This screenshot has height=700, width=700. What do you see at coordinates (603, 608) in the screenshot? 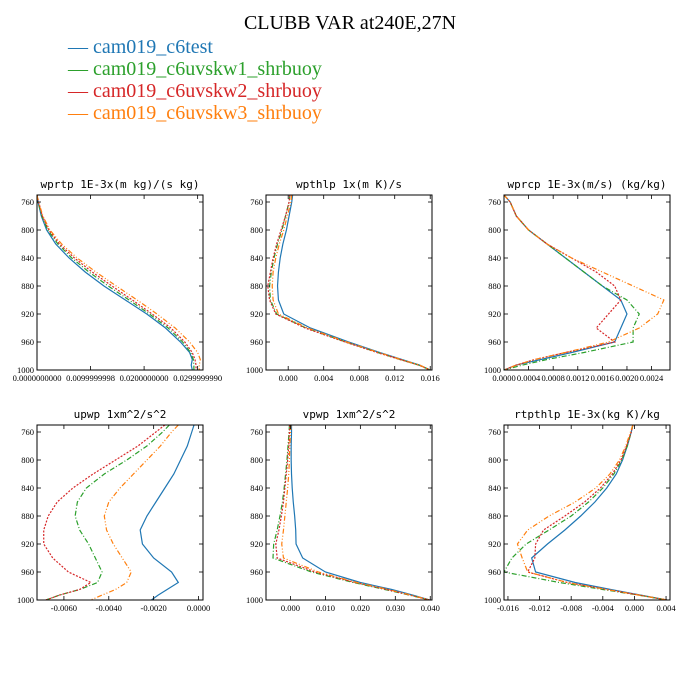
I see `x-tick-label: -0.004` at bounding box center [603, 608].